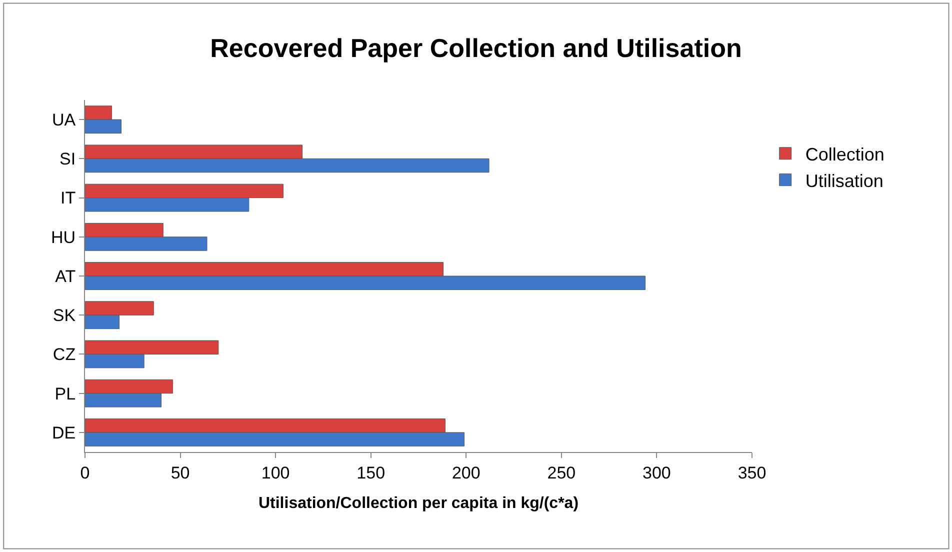 The image size is (952, 552). Describe the element at coordinates (85, 472) in the screenshot. I see `x-tick-label: 0` at that location.